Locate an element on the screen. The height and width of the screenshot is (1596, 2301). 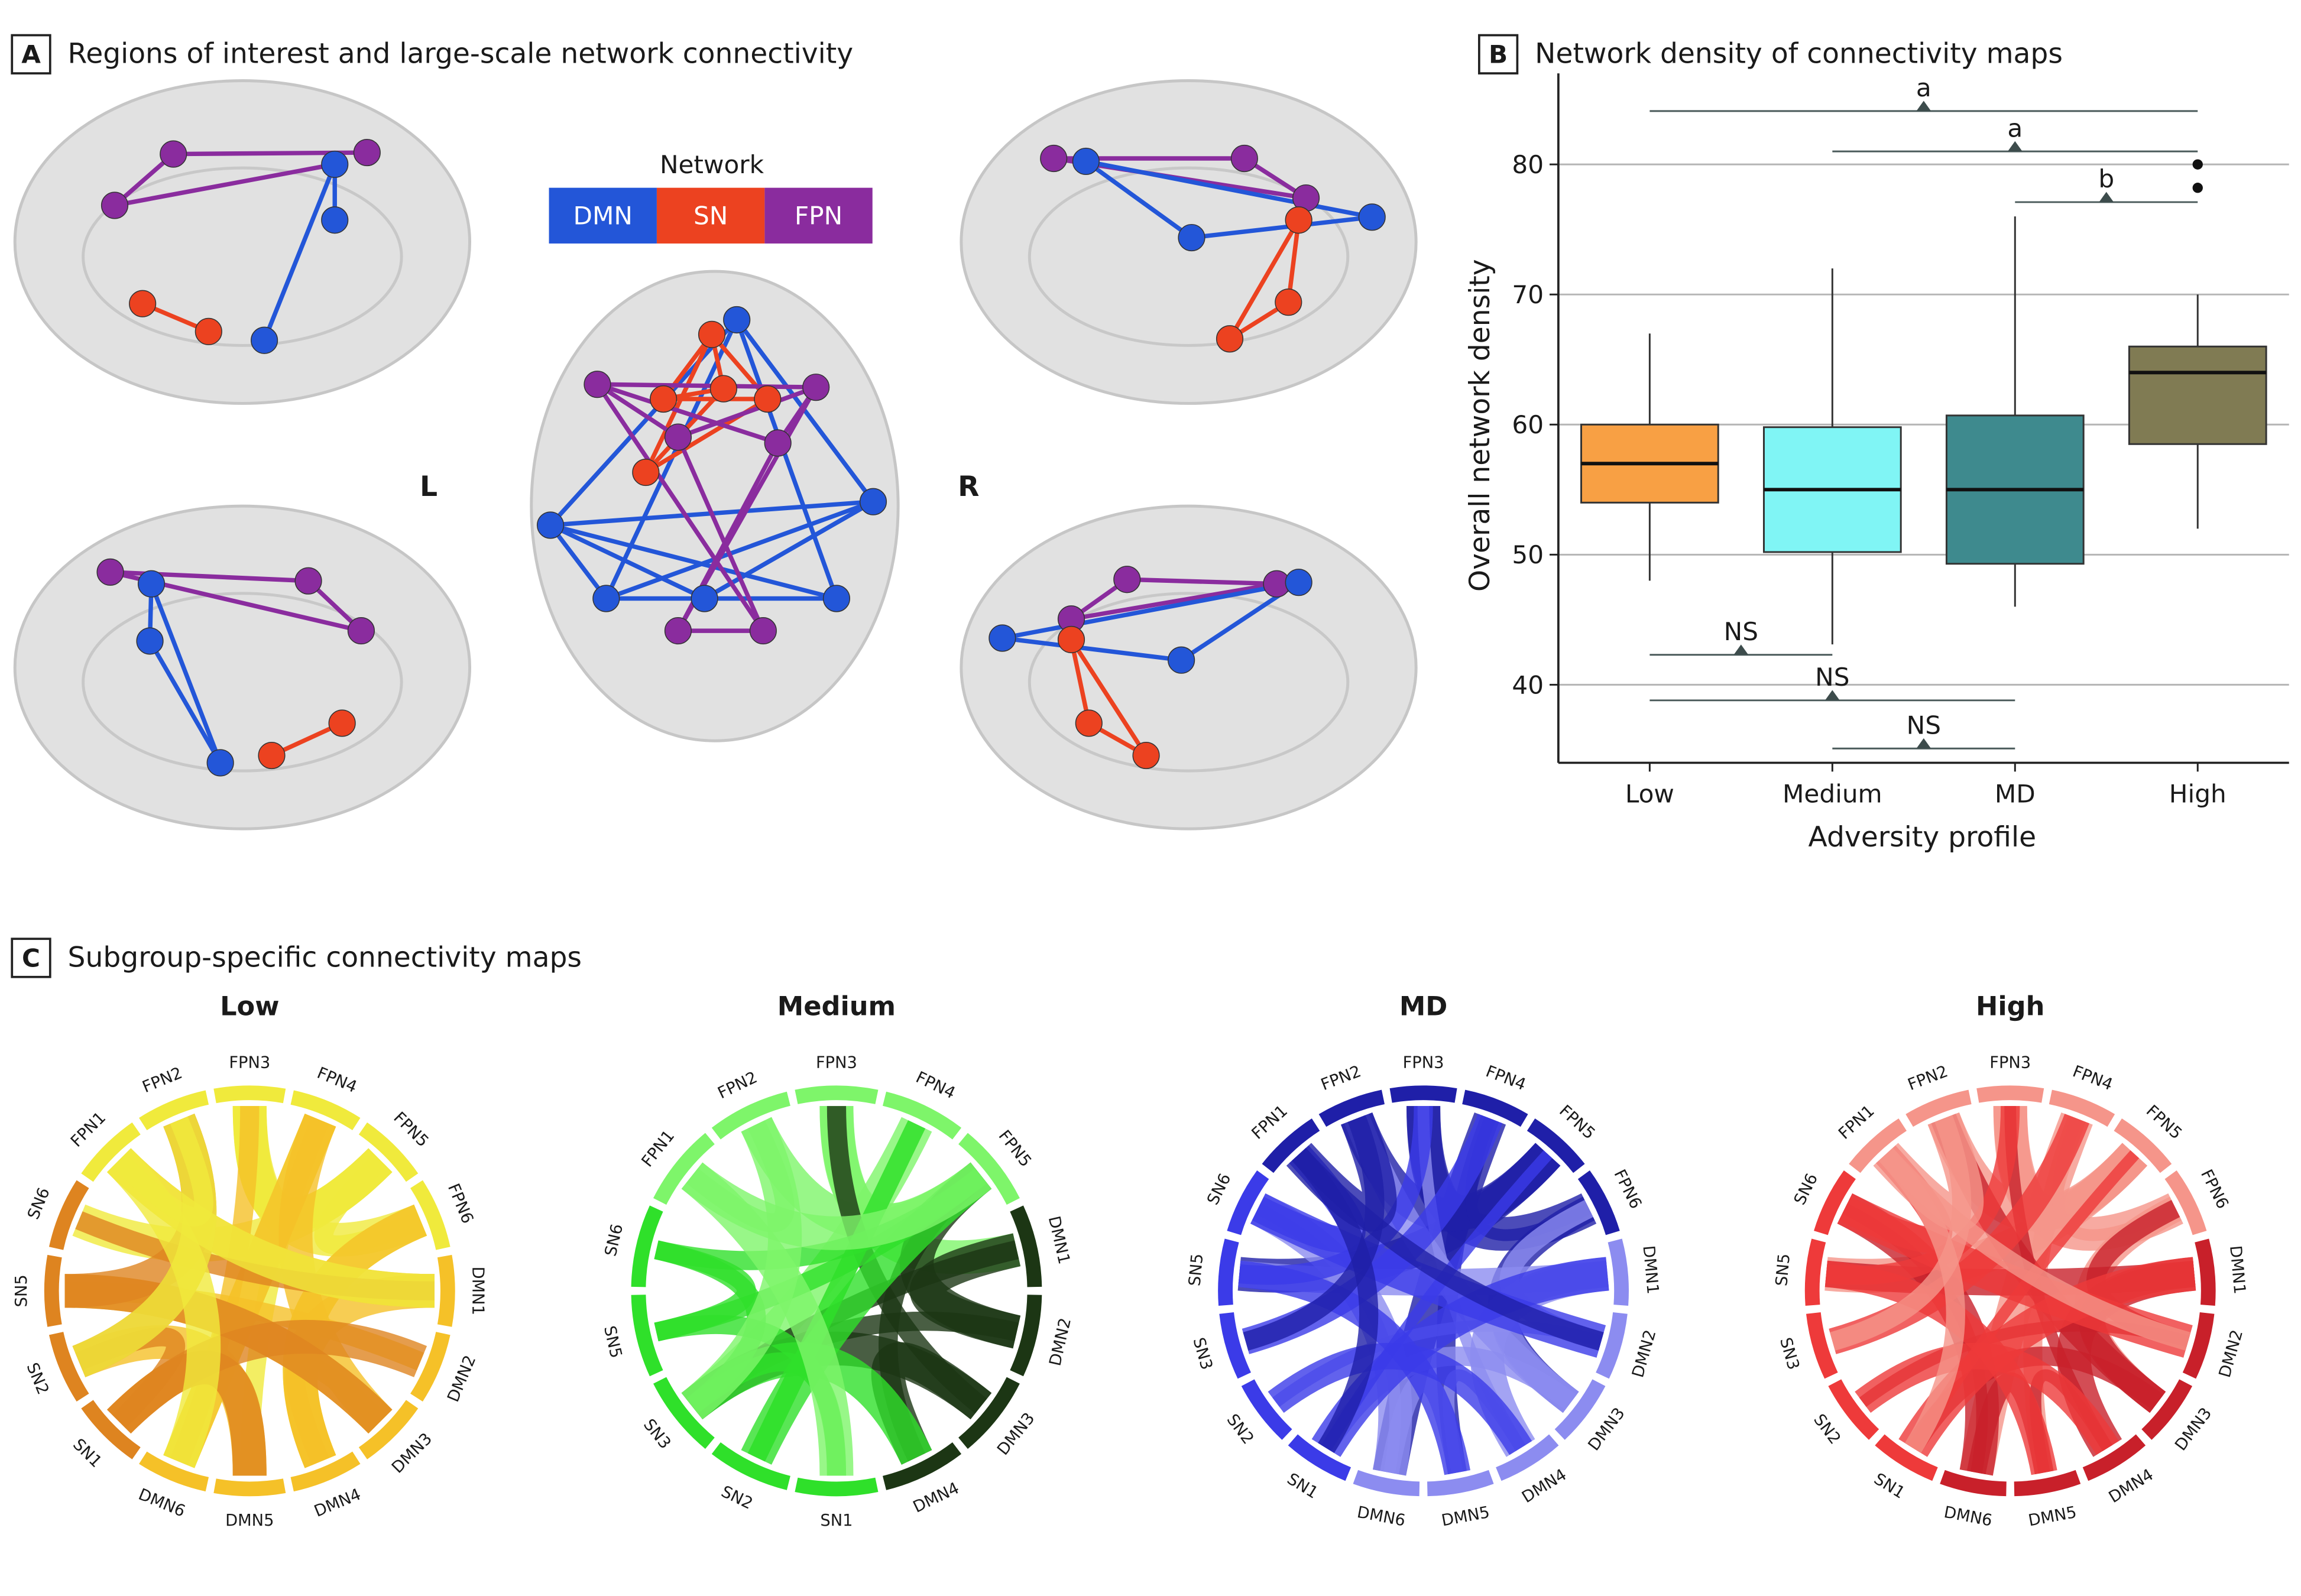
diagram-title: Low is located at coordinates (249, 1006).